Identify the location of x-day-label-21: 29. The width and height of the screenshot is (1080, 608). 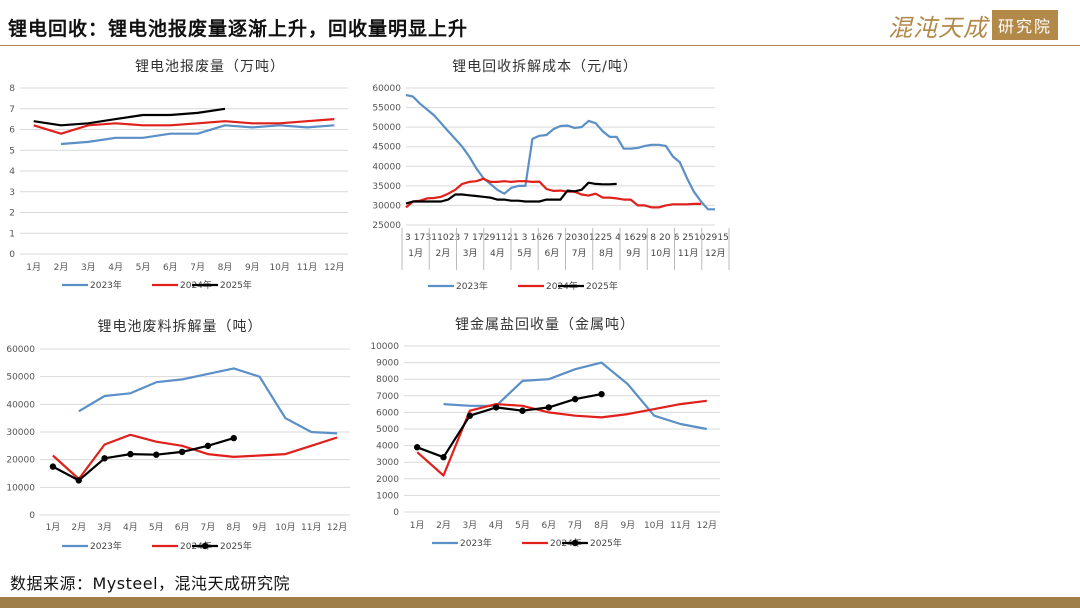
(642, 238).